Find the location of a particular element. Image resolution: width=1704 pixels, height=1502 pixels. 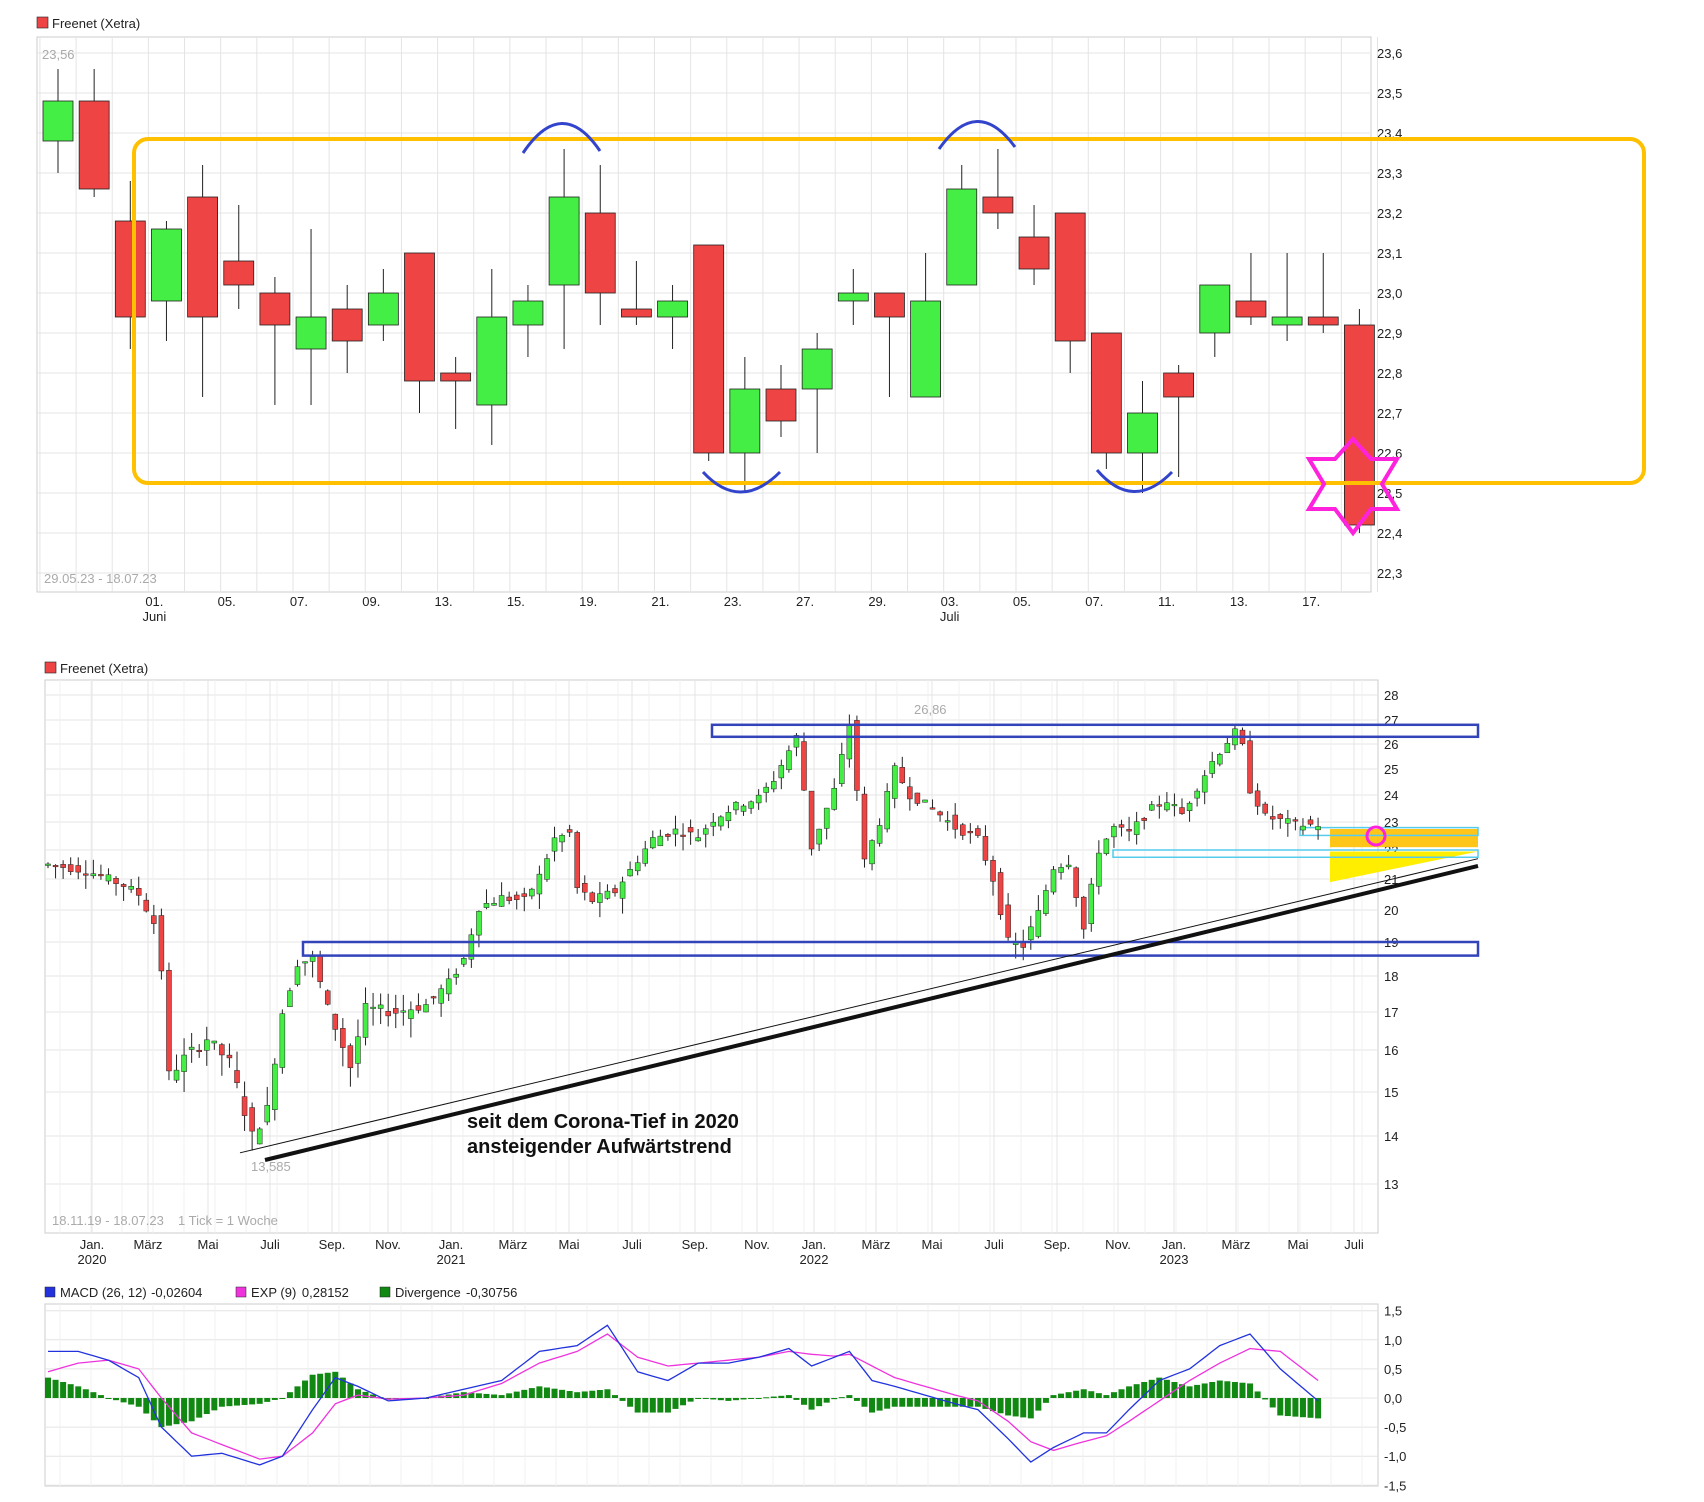

daily-period-label: 29.05.23 - 18.07.23 is located at coordinates (100, 578).